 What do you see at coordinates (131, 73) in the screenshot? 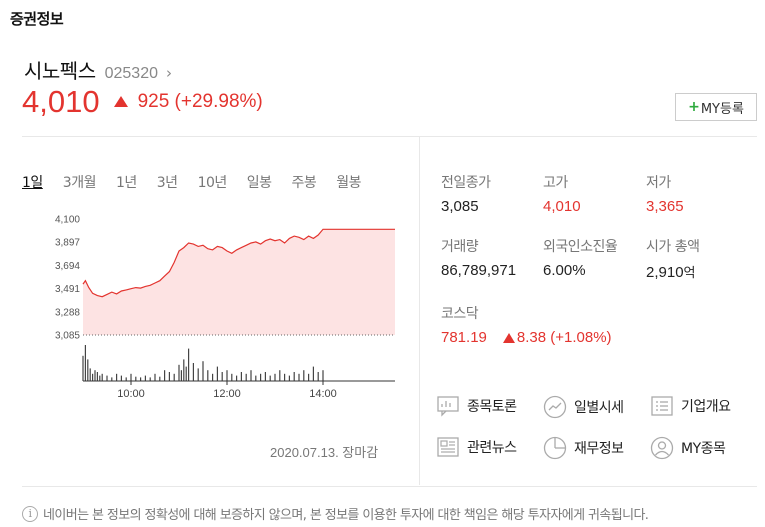
I see `stock-code: 025320` at bounding box center [131, 73].